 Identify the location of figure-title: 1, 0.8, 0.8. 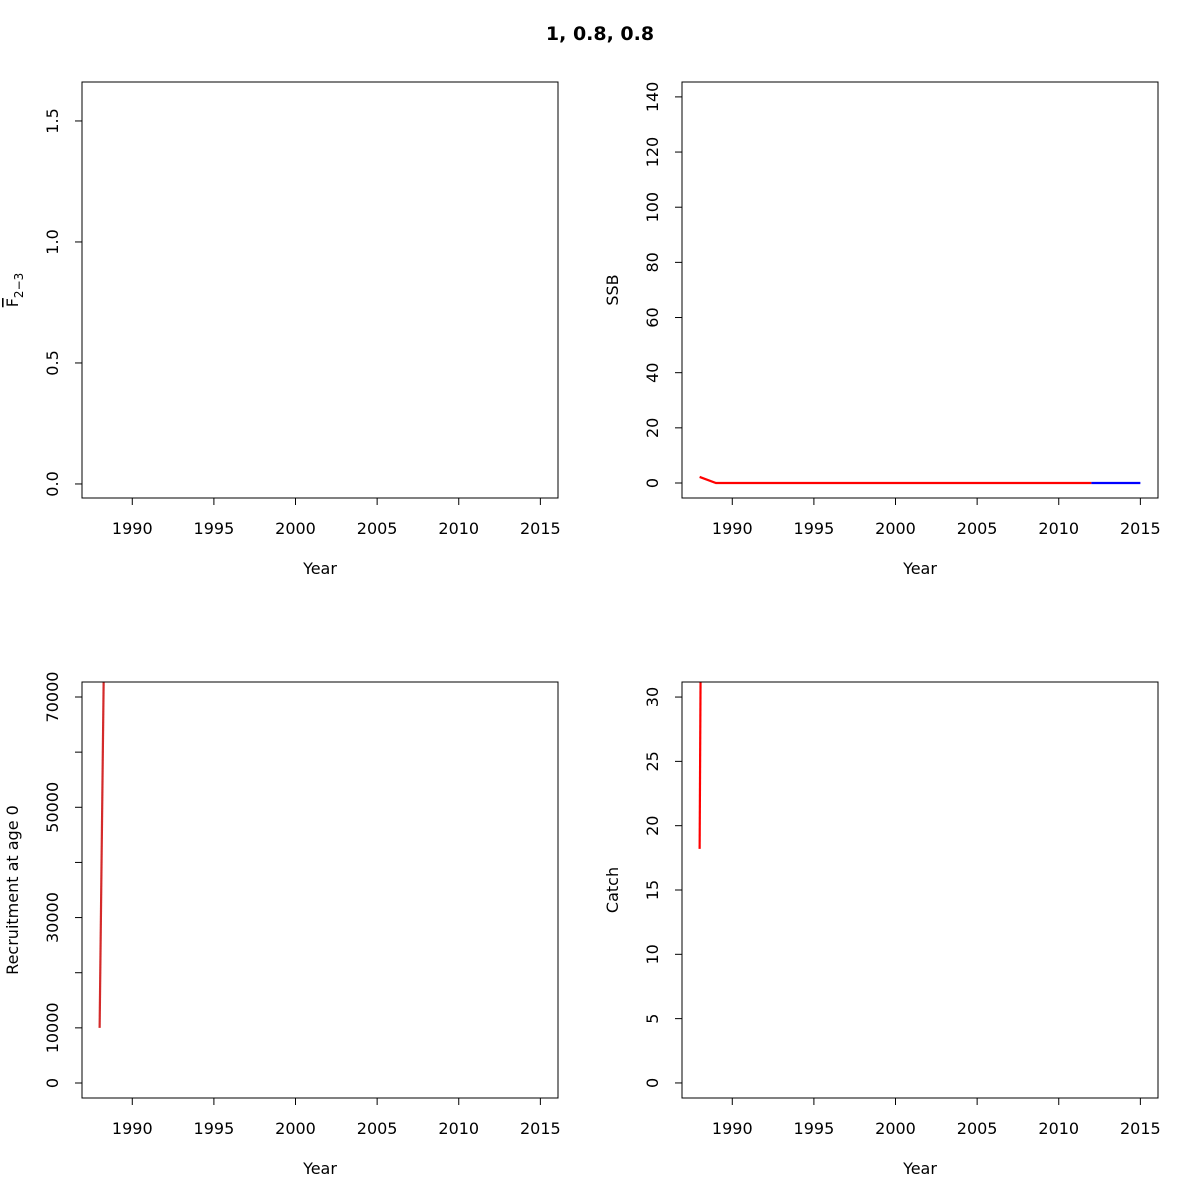
(600, 34).